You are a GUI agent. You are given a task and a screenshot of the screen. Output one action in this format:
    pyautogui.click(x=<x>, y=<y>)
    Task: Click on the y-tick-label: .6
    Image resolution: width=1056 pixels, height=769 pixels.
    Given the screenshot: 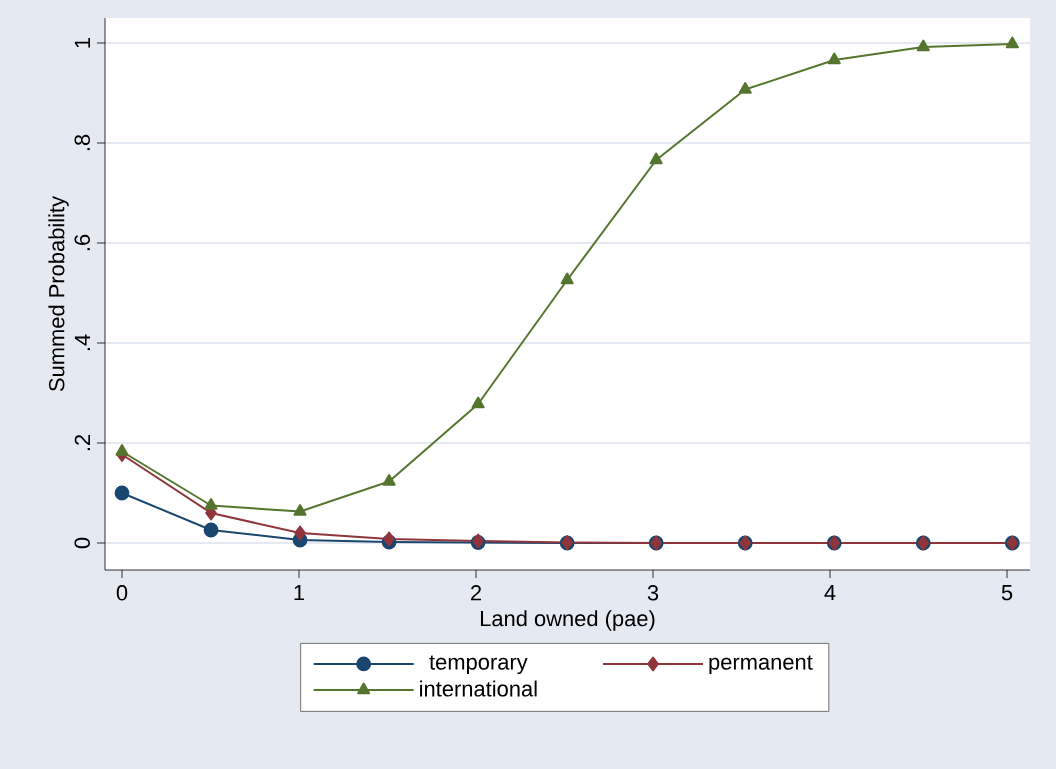 What is the action you would take?
    pyautogui.click(x=82, y=242)
    